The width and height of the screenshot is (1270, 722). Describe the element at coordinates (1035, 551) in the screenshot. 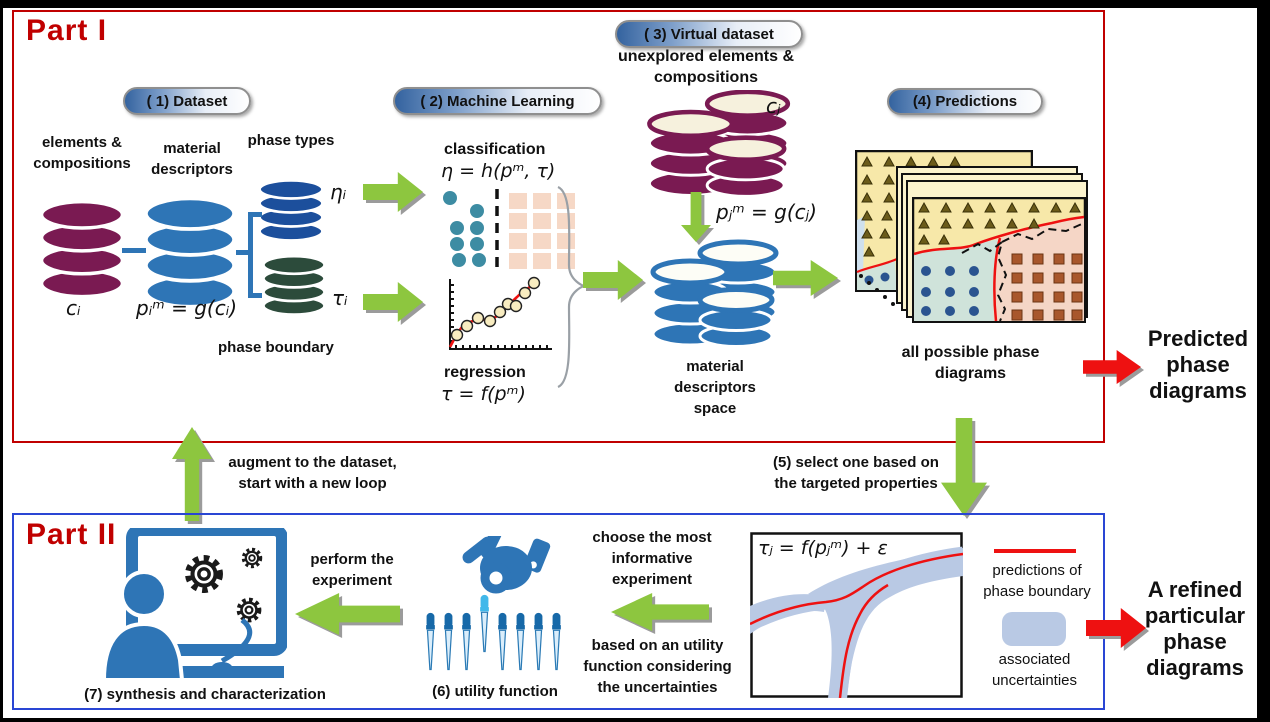

I see `legend-line-icon` at that location.